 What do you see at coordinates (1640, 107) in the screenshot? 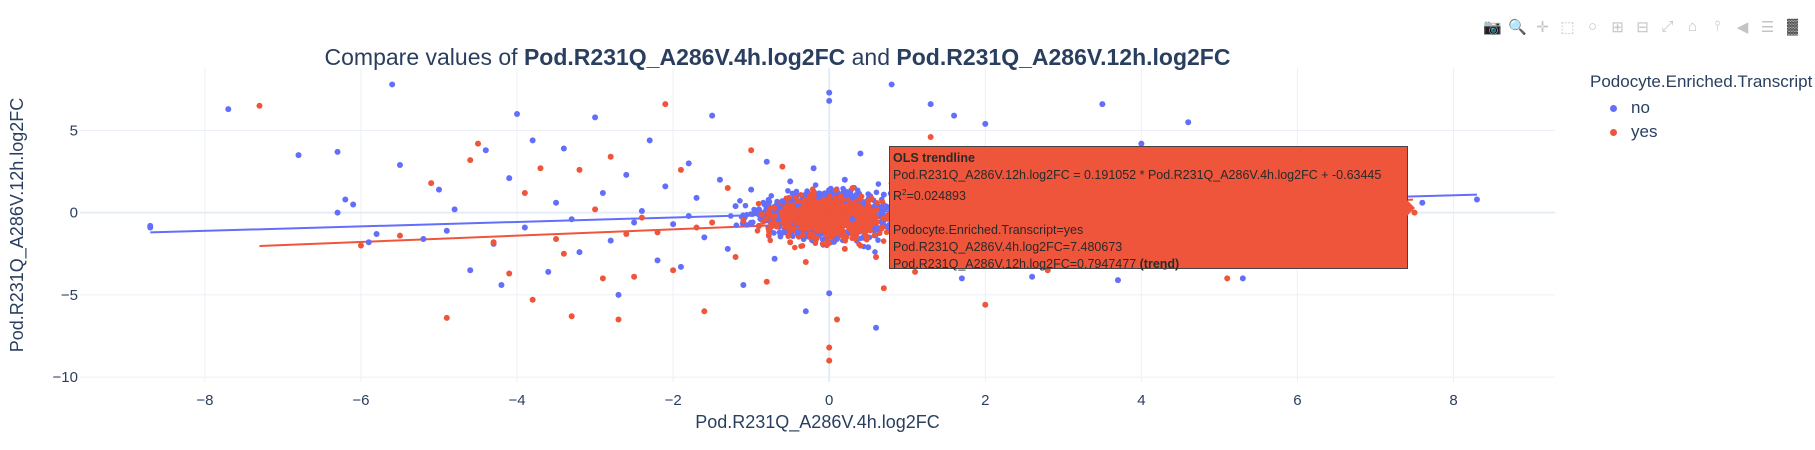
I see `legend-label-no: no` at bounding box center [1640, 107].